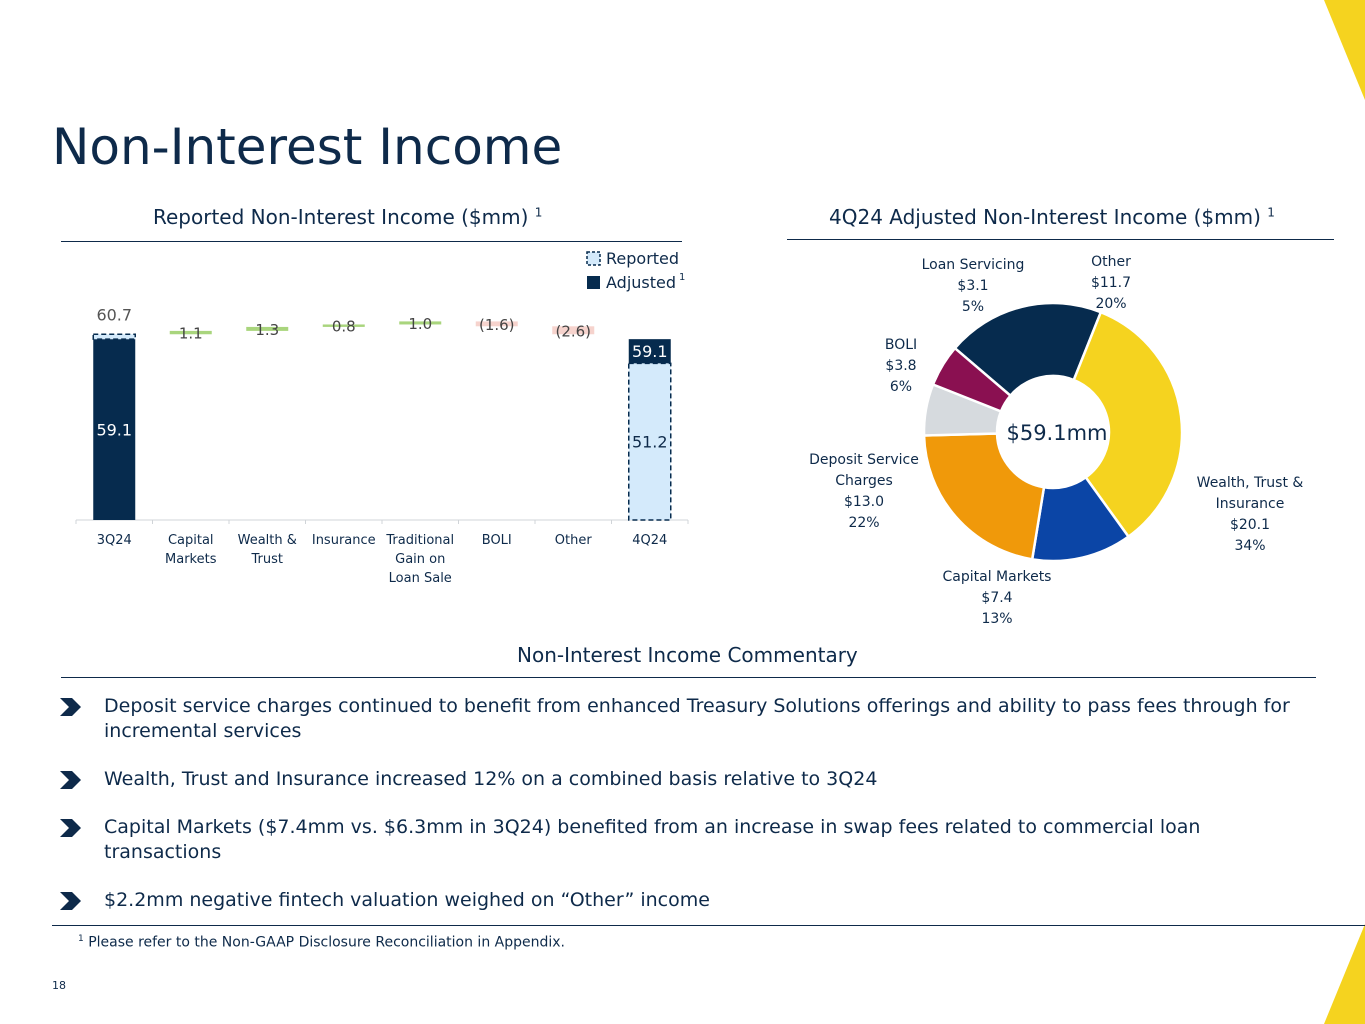  Describe the element at coordinates (901, 366) in the screenshot. I see `donut-slice-label: BOLI $3.8 6%` at that location.